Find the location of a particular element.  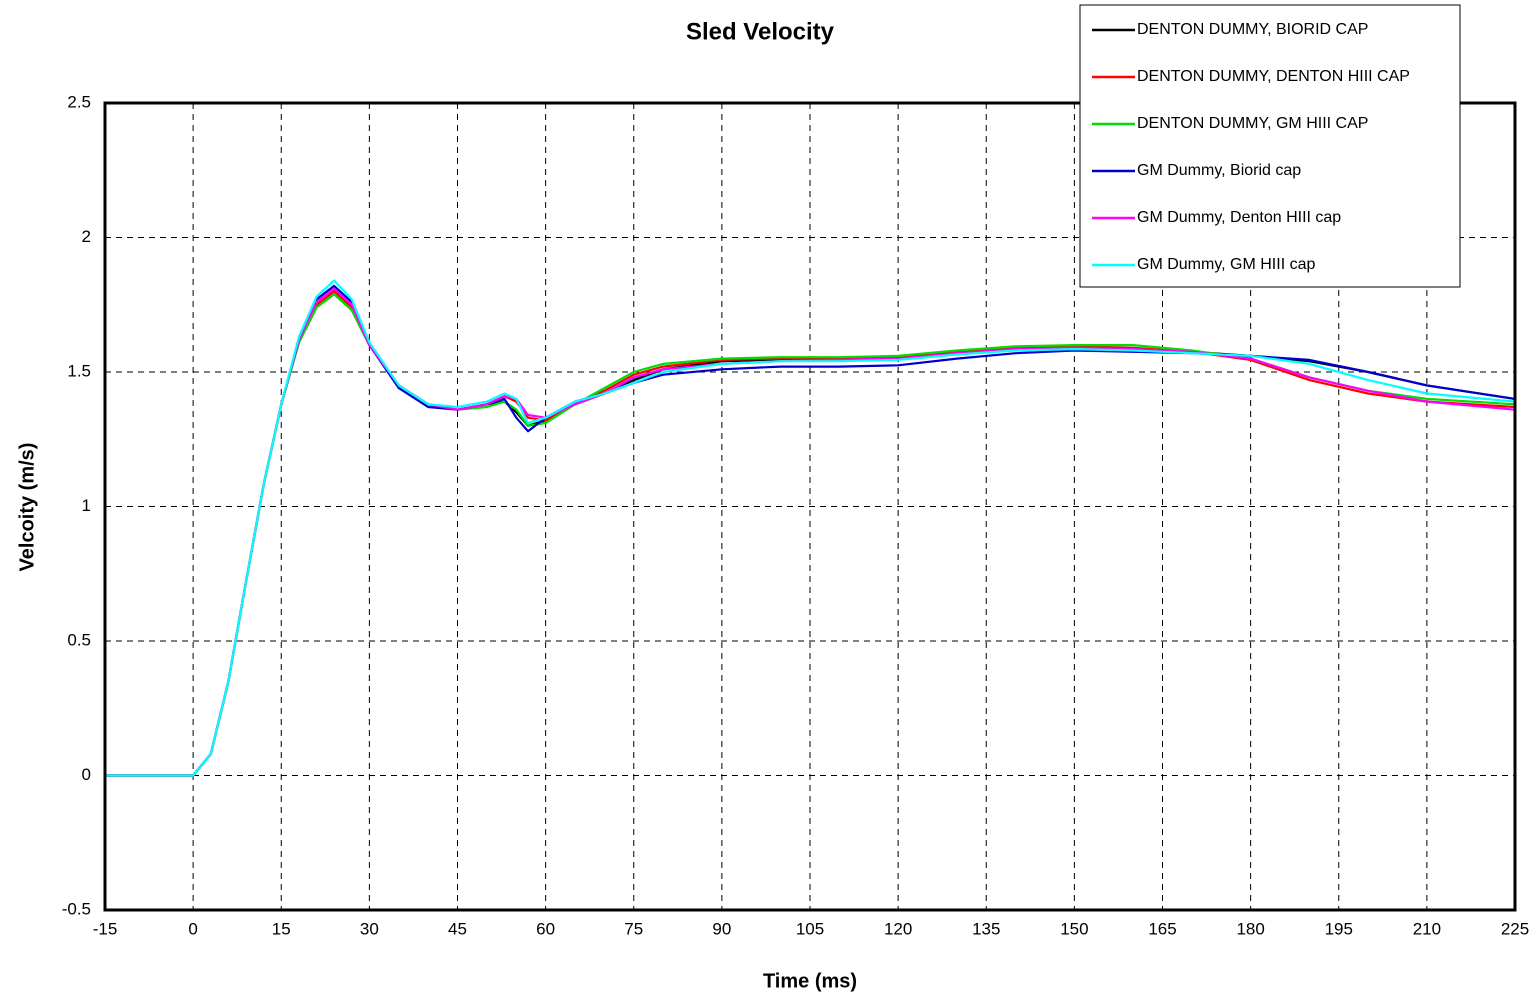

x-tick-label: 195 is located at coordinates (1339, 928).